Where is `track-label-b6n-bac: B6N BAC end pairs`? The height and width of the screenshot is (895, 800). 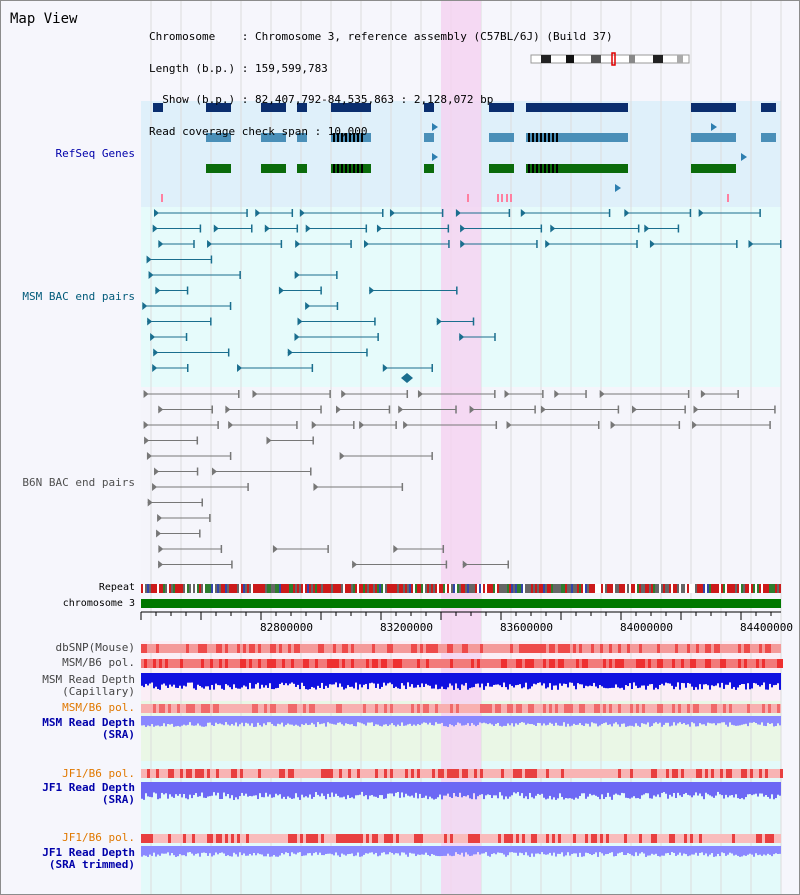 track-label-b6n-bac: B6N BAC end pairs is located at coordinates (78, 482).